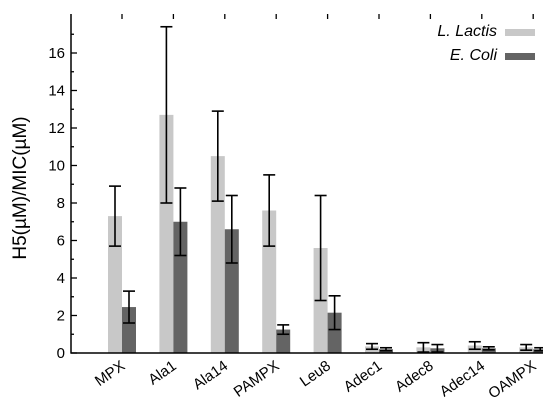 Image resolution: width=543 pixels, height=415 pixels. I want to click on error-bar-l-lactis-leu8, so click(320, 248).